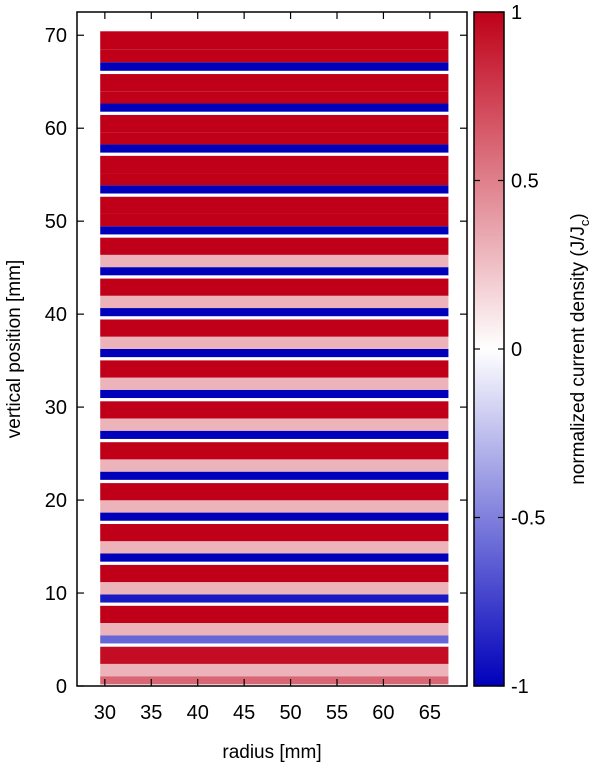 This screenshot has width=599, height=767. What do you see at coordinates (580, 349) in the screenshot?
I see `colorbar-title: normalized current density (J/Jc)` at bounding box center [580, 349].